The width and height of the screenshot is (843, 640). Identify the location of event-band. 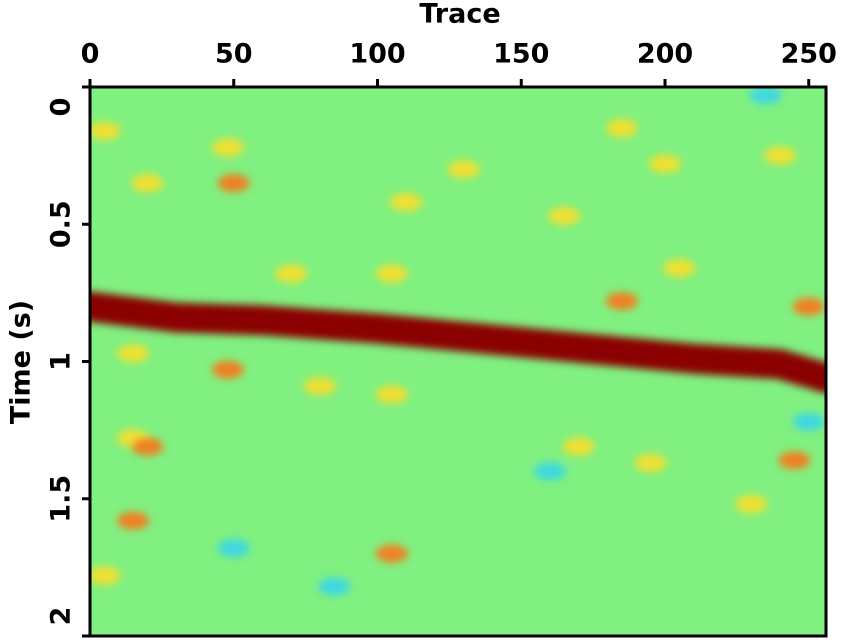
(458, 342).